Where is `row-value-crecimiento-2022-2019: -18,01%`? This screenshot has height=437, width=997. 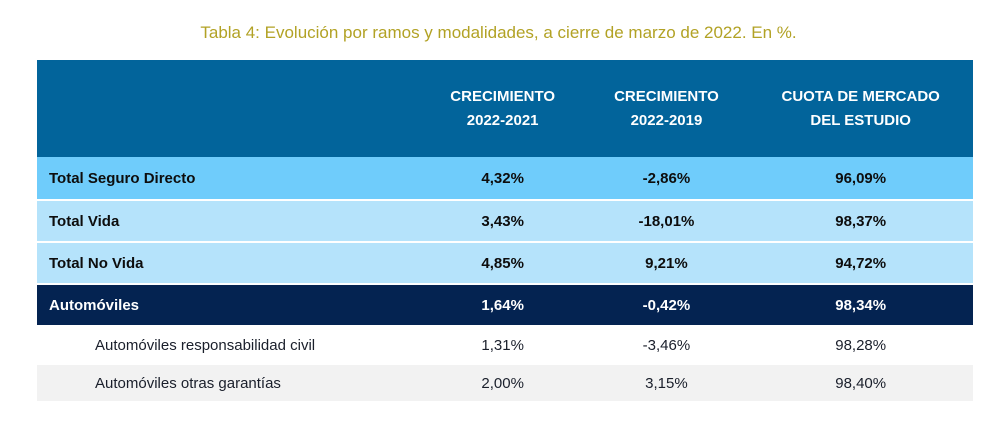 row-value-crecimiento-2022-2019: -18,01% is located at coordinates (666, 220).